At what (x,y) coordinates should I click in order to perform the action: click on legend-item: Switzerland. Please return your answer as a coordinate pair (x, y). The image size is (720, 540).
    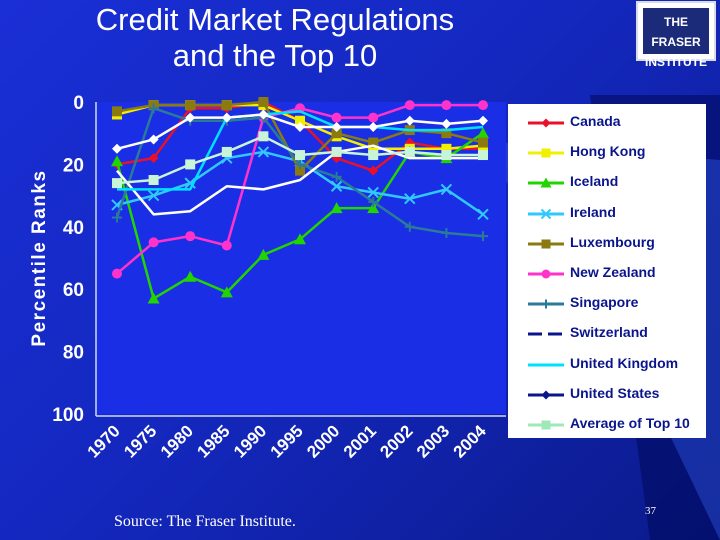
    Looking at the image, I should click on (607, 336).